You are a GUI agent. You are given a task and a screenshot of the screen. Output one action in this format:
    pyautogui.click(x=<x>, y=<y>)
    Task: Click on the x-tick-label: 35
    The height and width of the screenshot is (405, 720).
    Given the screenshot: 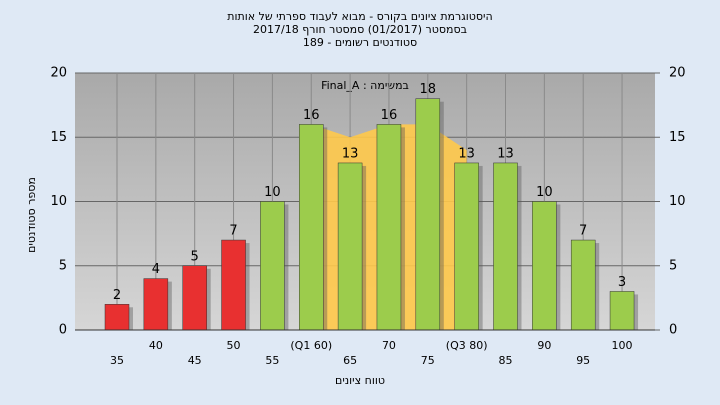 What is the action you would take?
    pyautogui.click(x=117, y=360)
    